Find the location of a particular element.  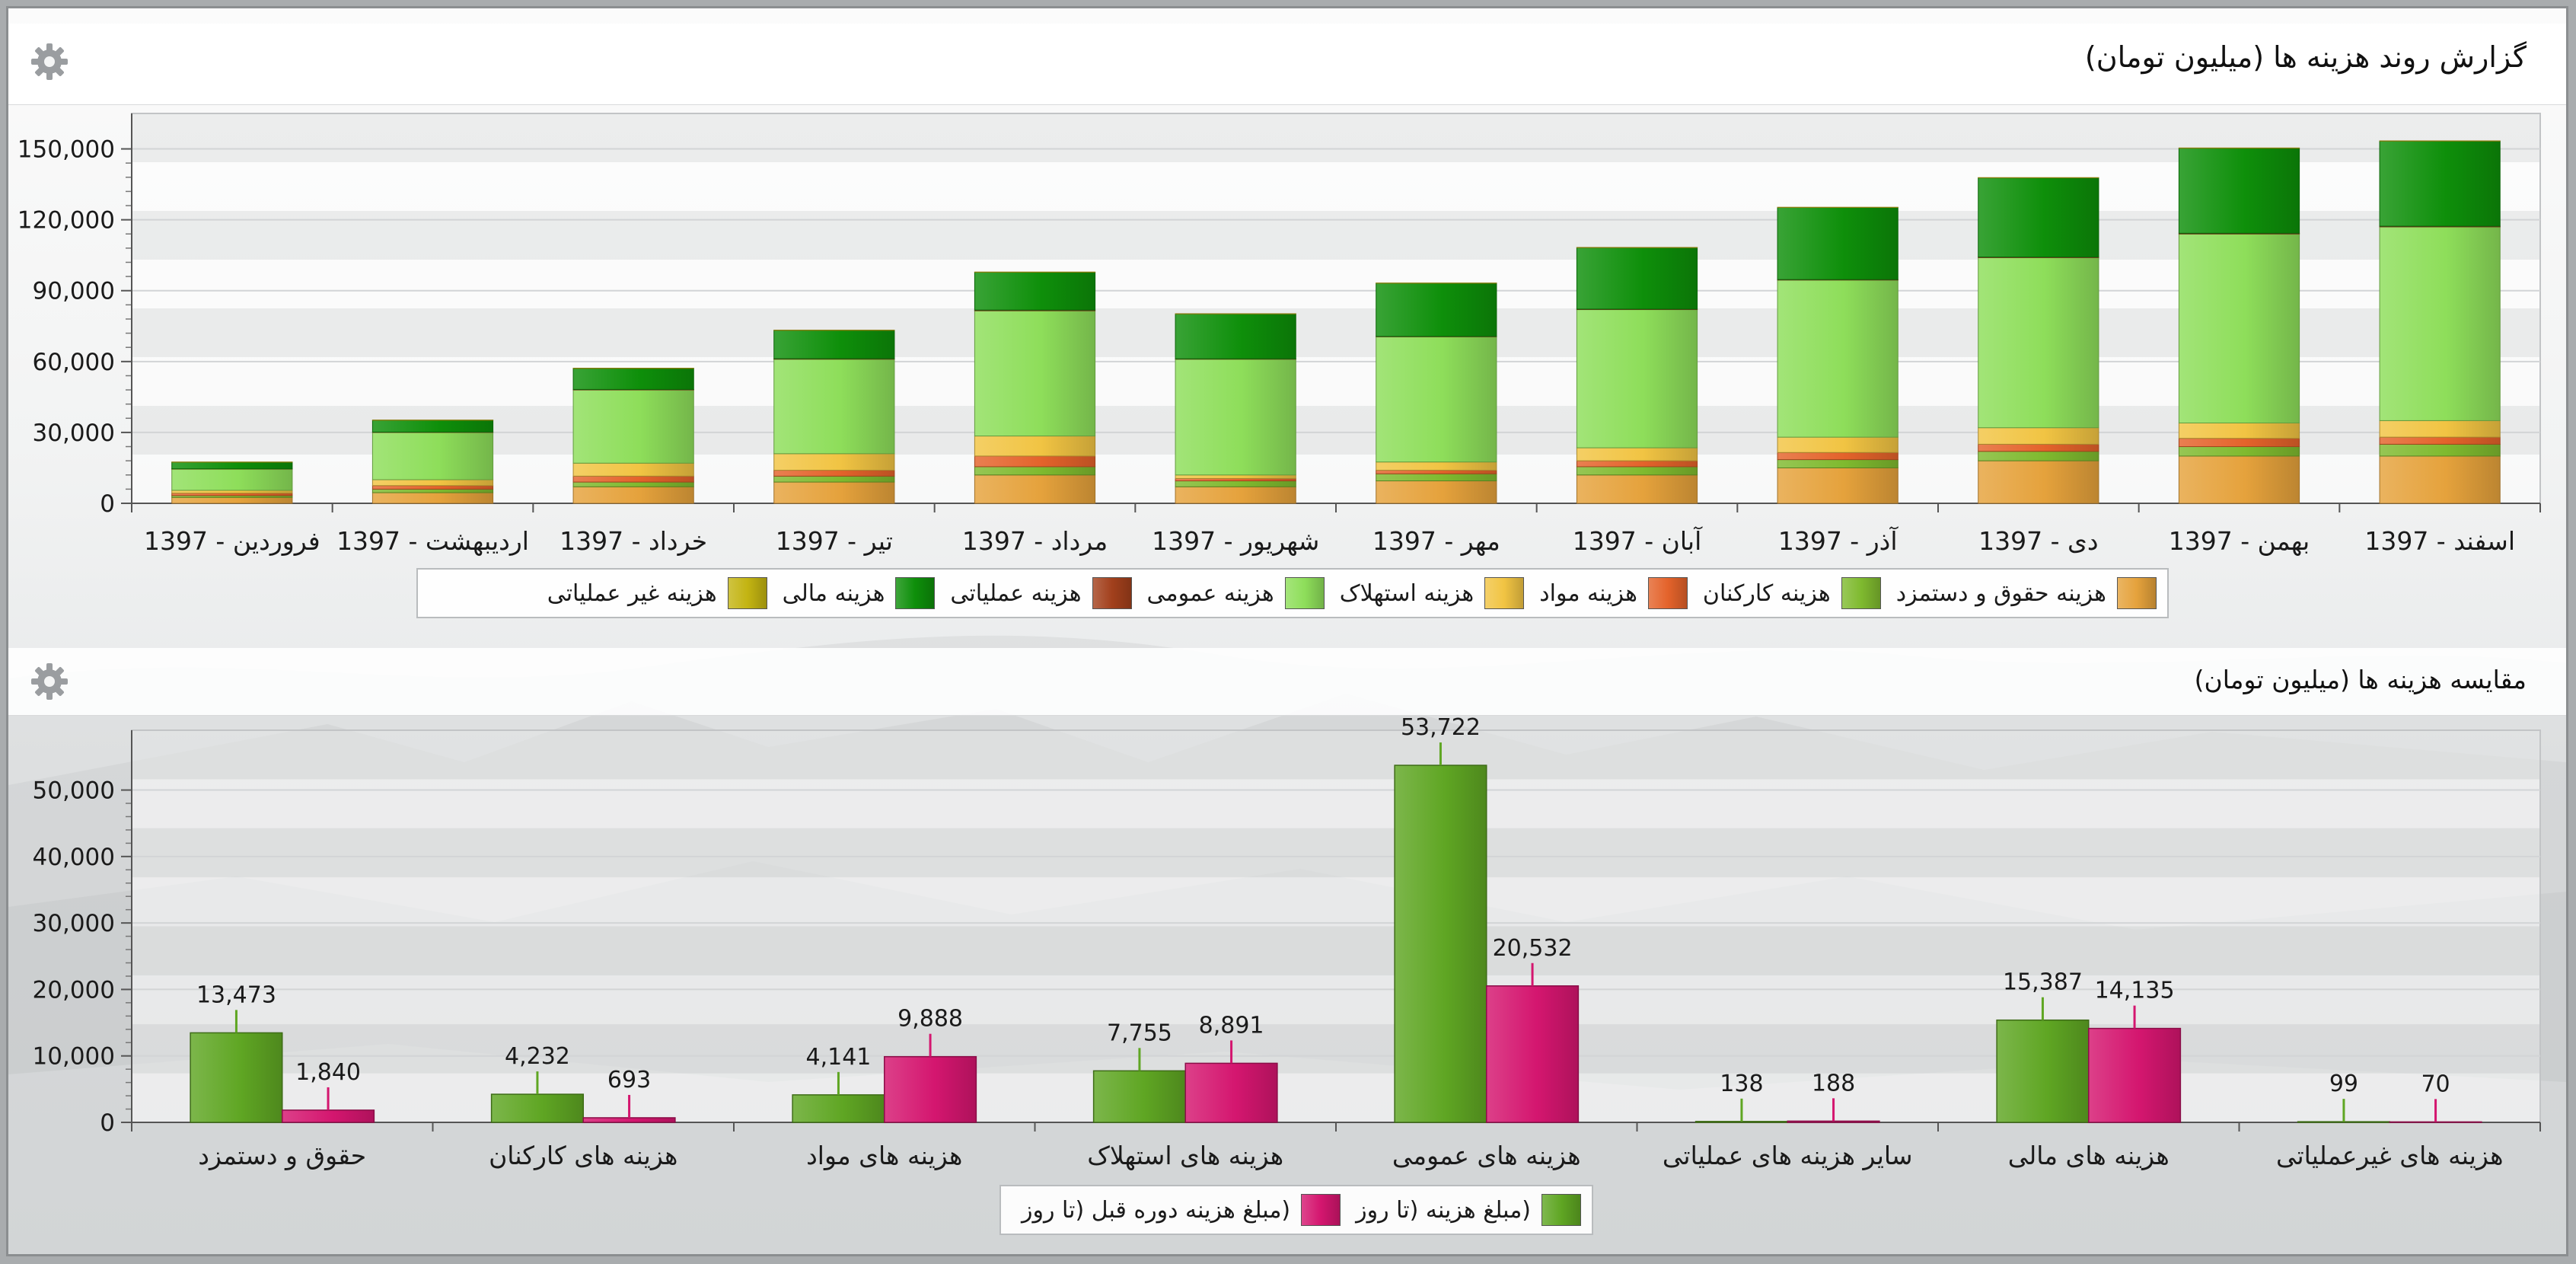

legend-item: (مبلغ هزینه دوره قبل (تا روز is located at coordinates (1181, 1210).